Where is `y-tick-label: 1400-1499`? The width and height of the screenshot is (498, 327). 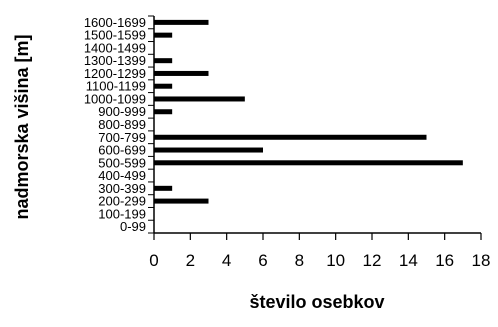 y-tick-label: 1400-1499 is located at coordinates (115, 47).